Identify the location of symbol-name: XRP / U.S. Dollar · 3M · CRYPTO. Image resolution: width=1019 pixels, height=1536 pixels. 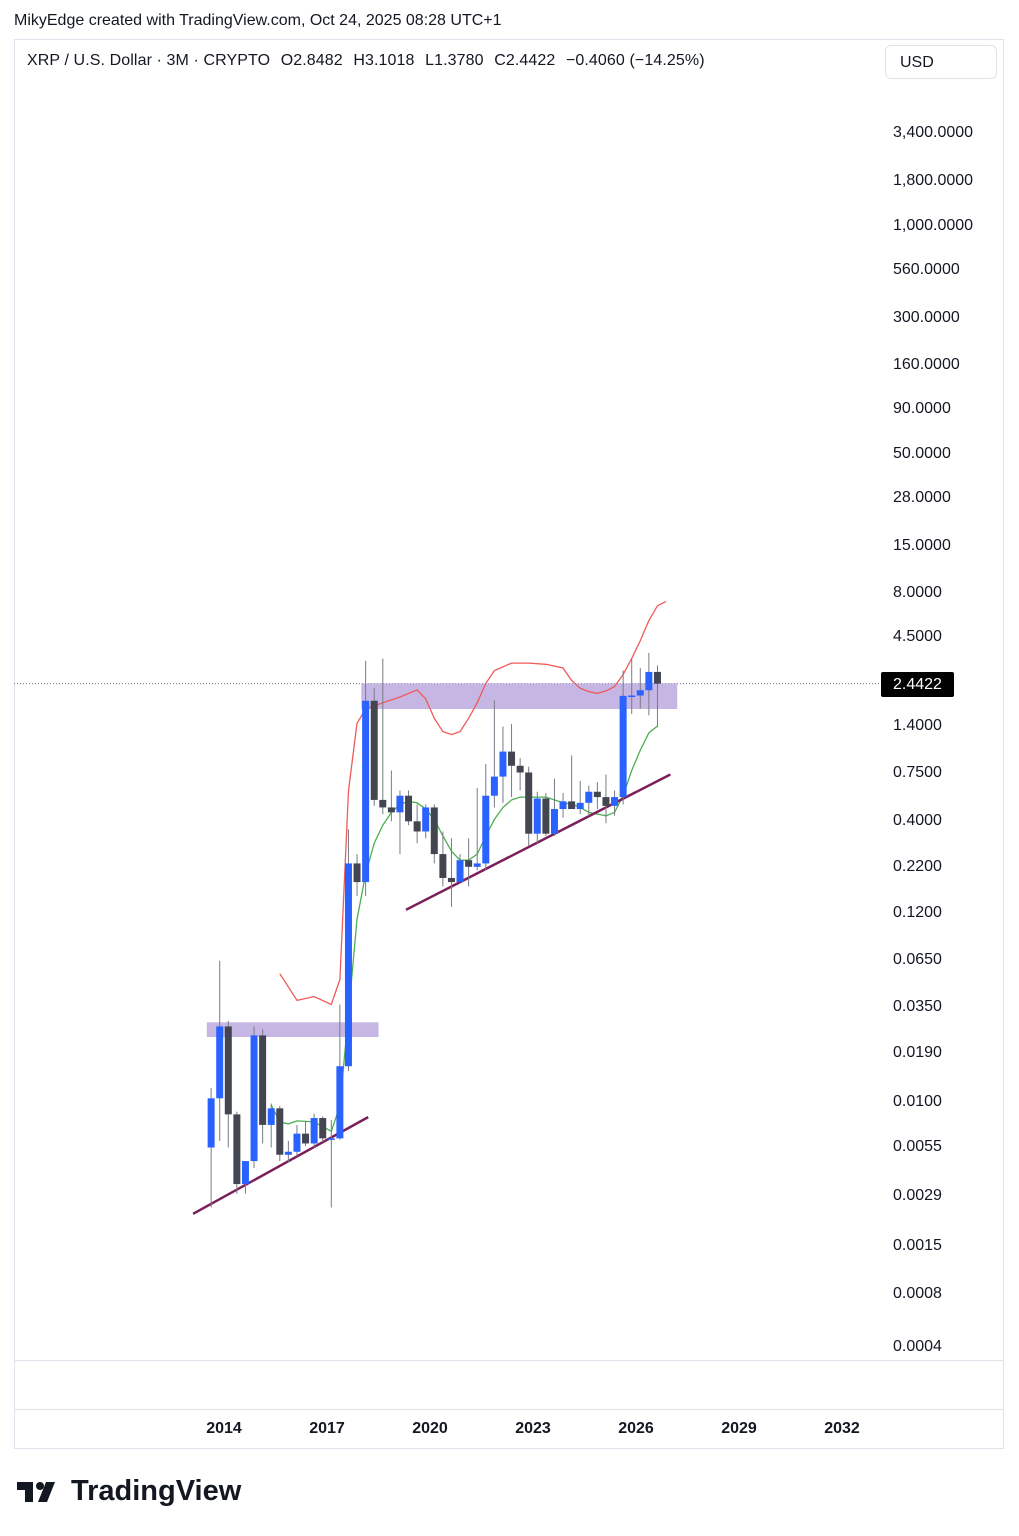
(149, 60).